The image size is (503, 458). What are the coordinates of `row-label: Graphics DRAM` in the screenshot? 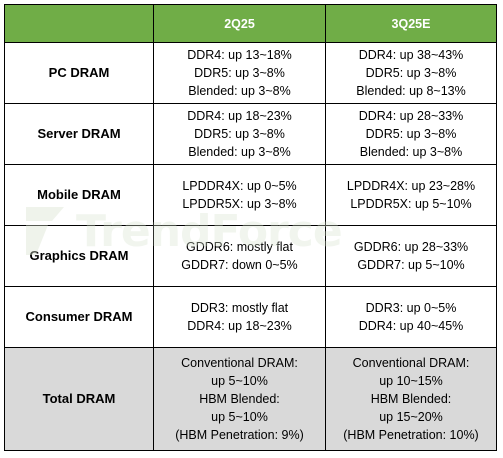 It's located at (79, 256).